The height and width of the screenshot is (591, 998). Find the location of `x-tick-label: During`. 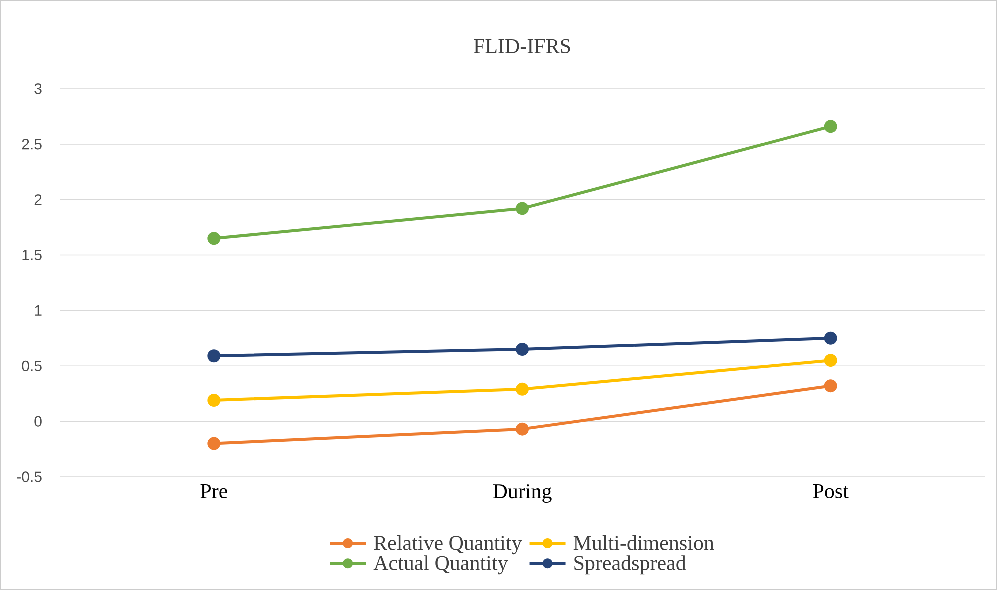

x-tick-label: During is located at coordinates (522, 493).